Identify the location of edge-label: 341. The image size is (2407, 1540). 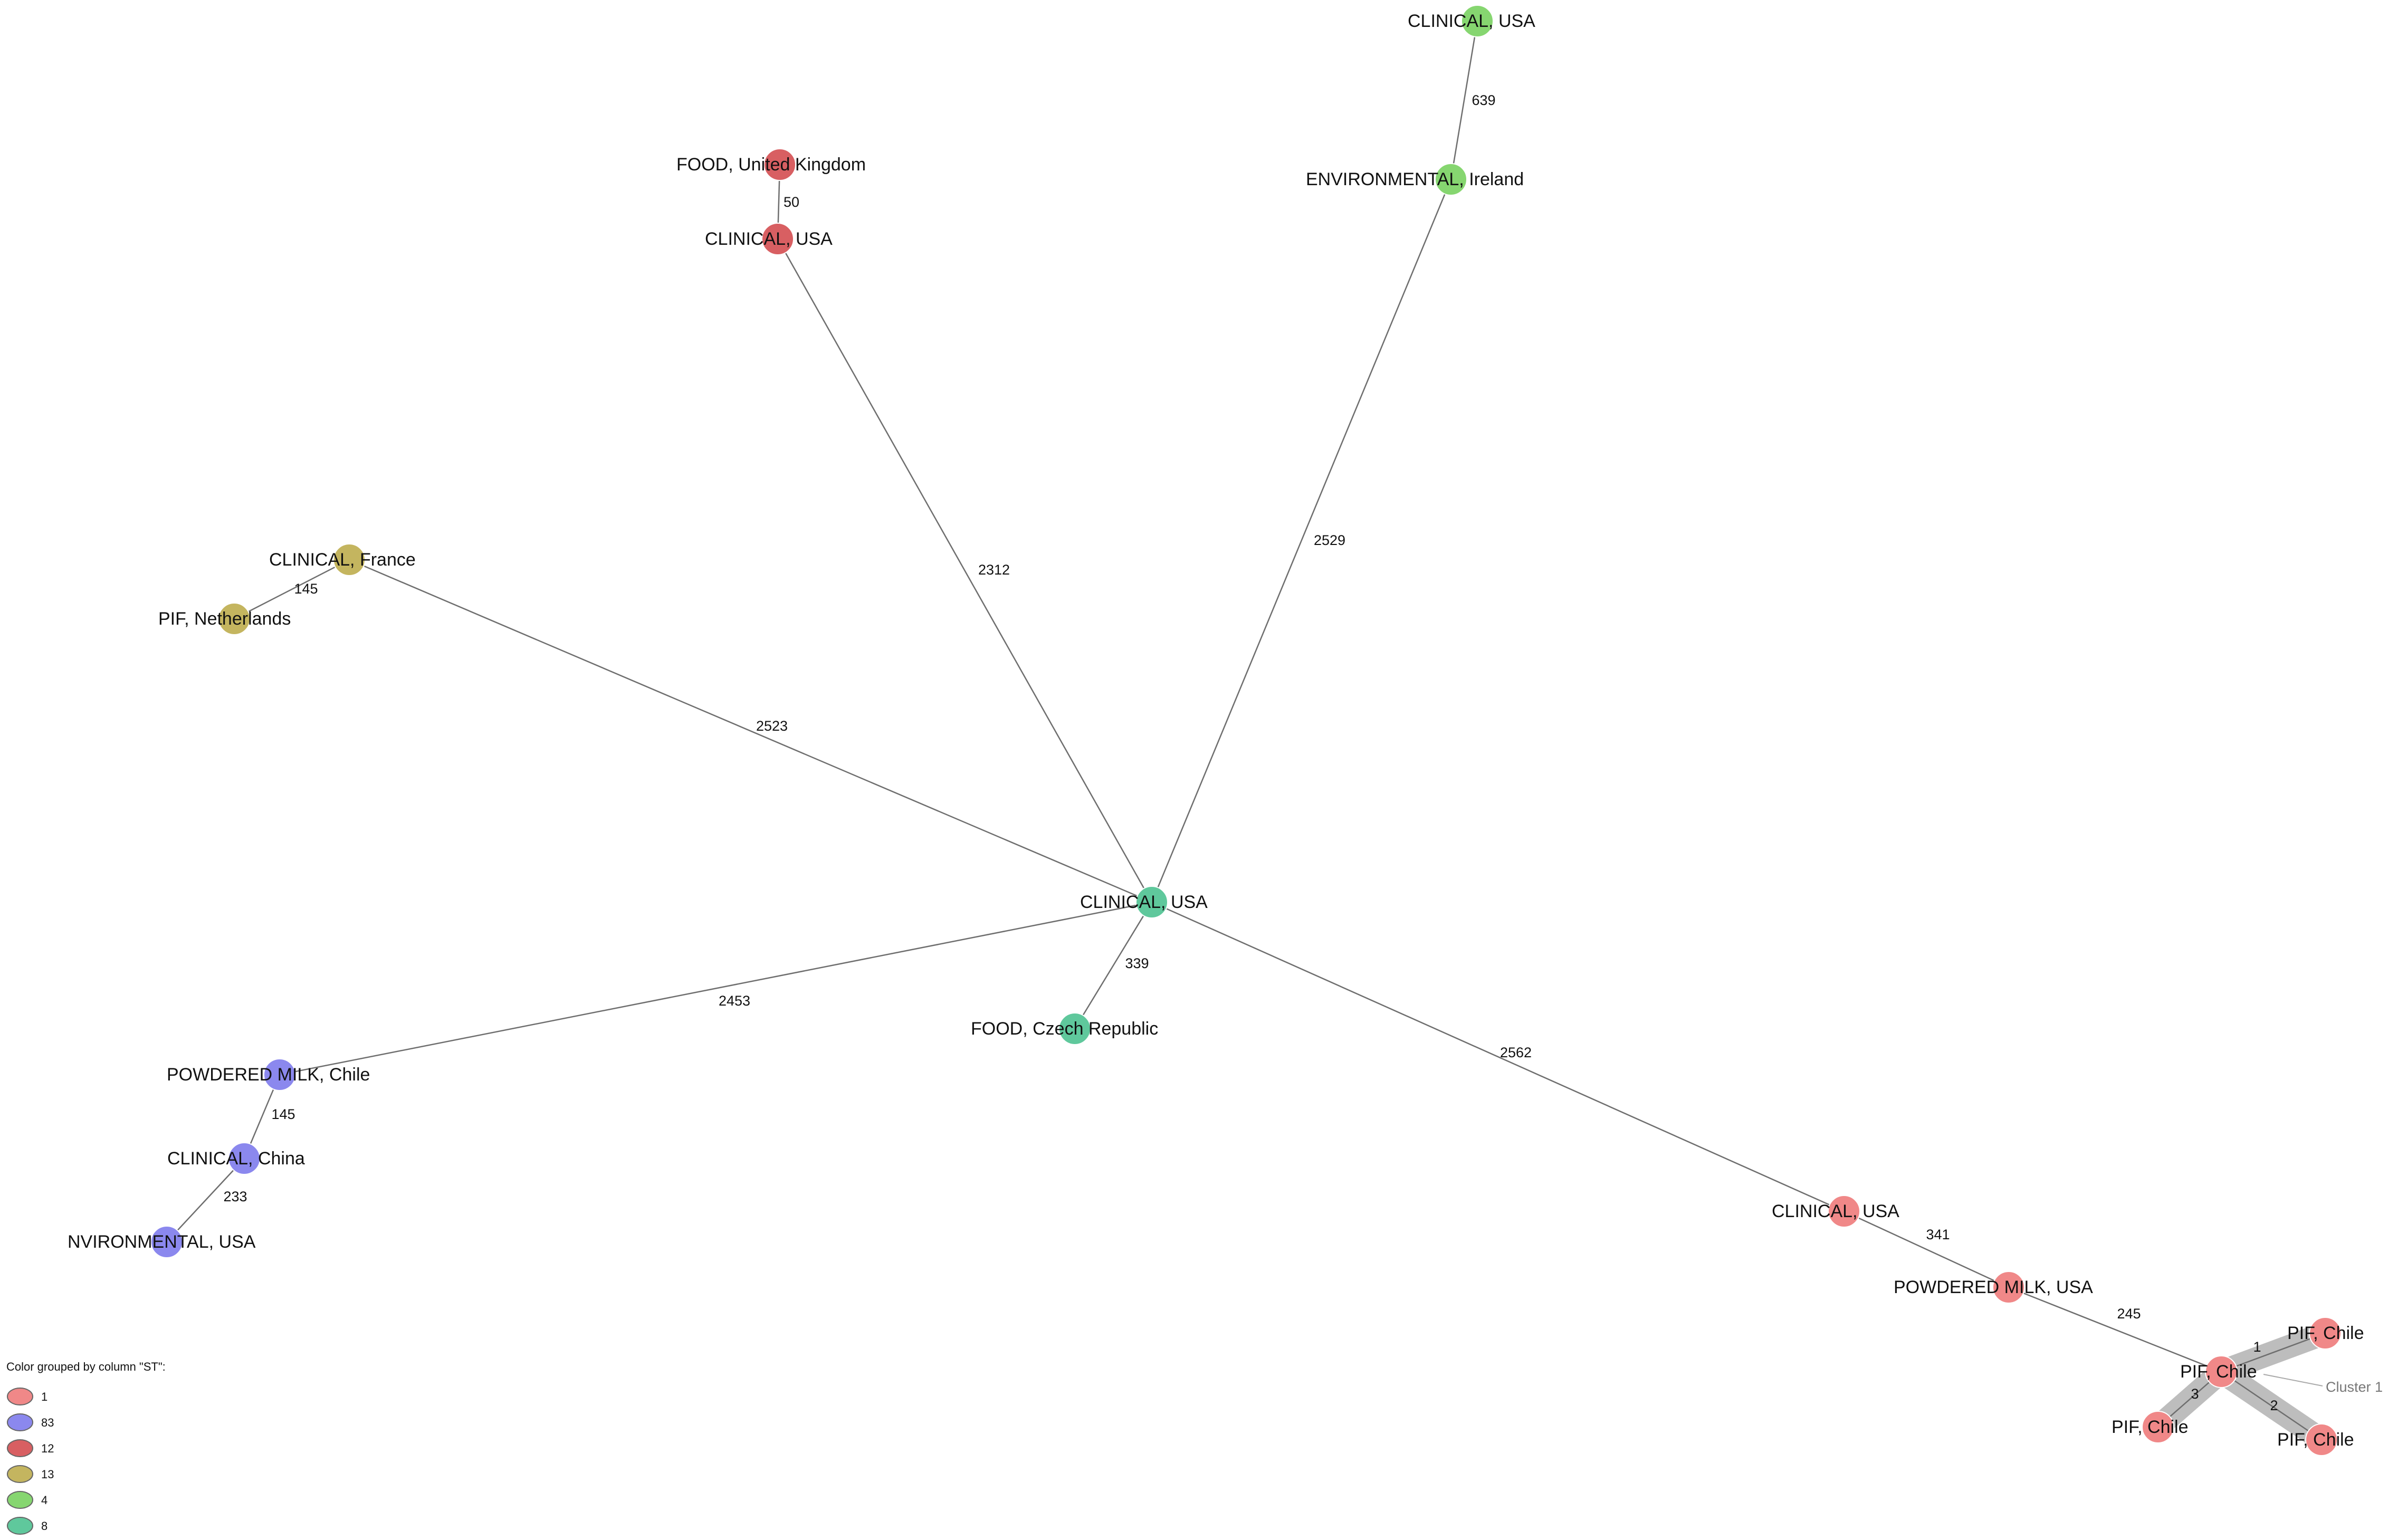
(1938, 1234).